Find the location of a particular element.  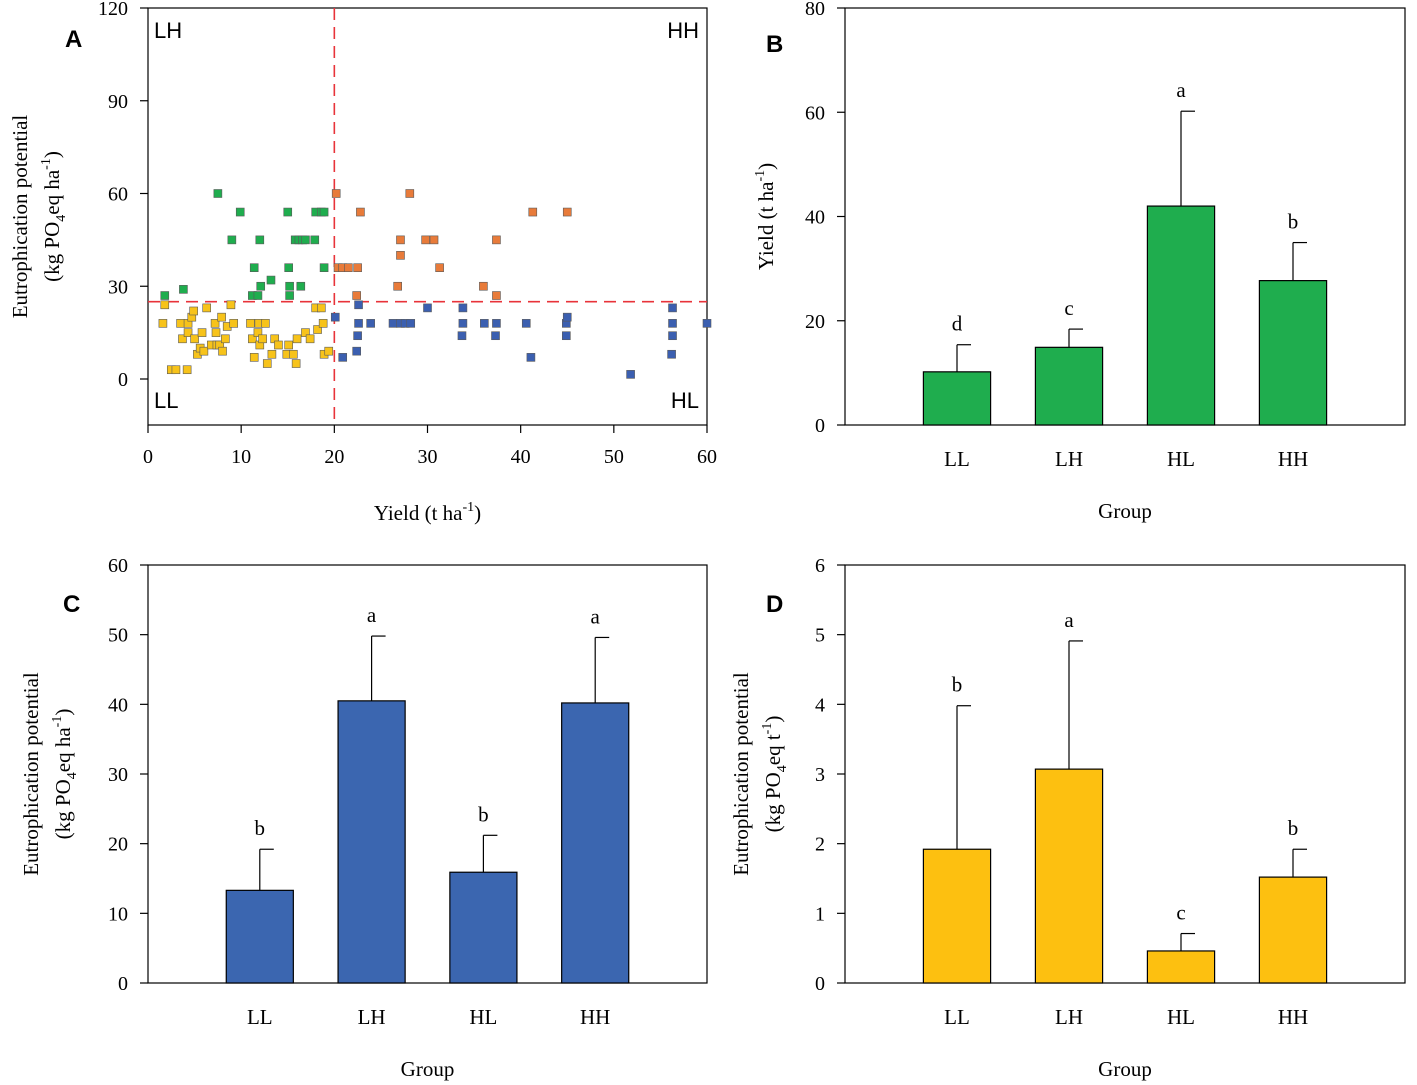

y-tick-label: 1 is located at coordinates (820, 914).